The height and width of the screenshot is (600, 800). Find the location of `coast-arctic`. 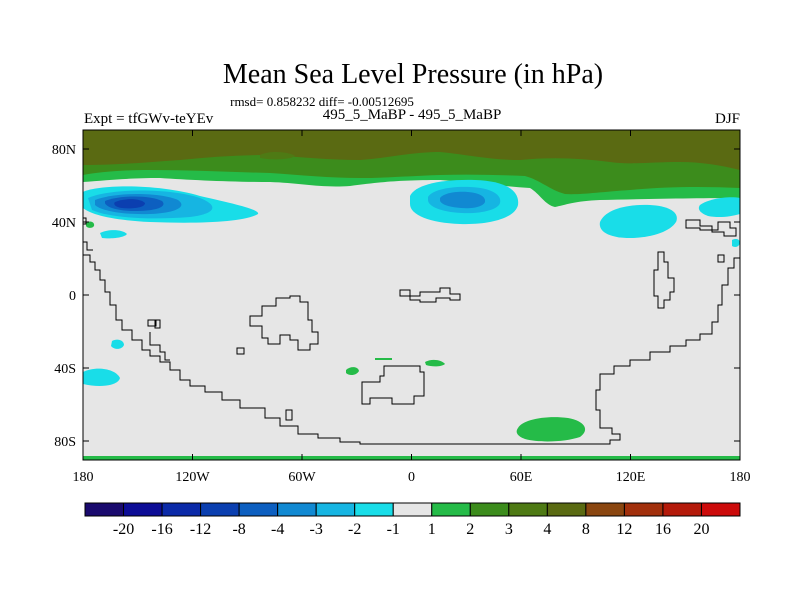

coast-arctic is located at coordinates (85, 221).